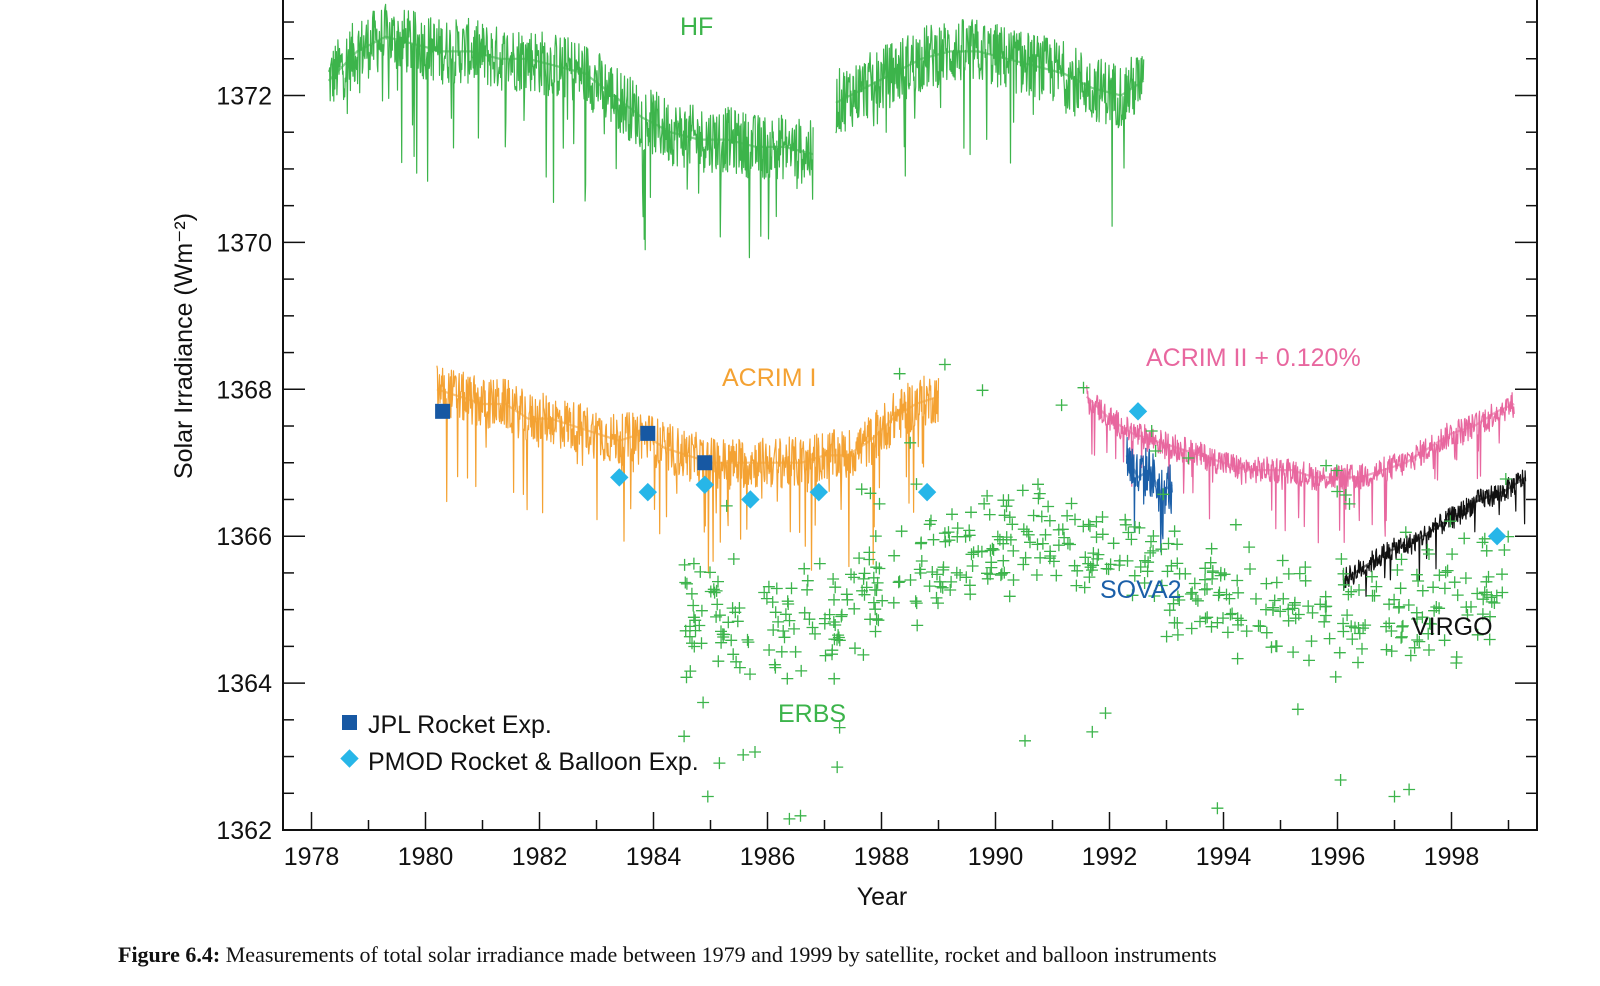 The image size is (1600, 986). What do you see at coordinates (443, 411) in the screenshot?
I see `jpl-point` at bounding box center [443, 411].